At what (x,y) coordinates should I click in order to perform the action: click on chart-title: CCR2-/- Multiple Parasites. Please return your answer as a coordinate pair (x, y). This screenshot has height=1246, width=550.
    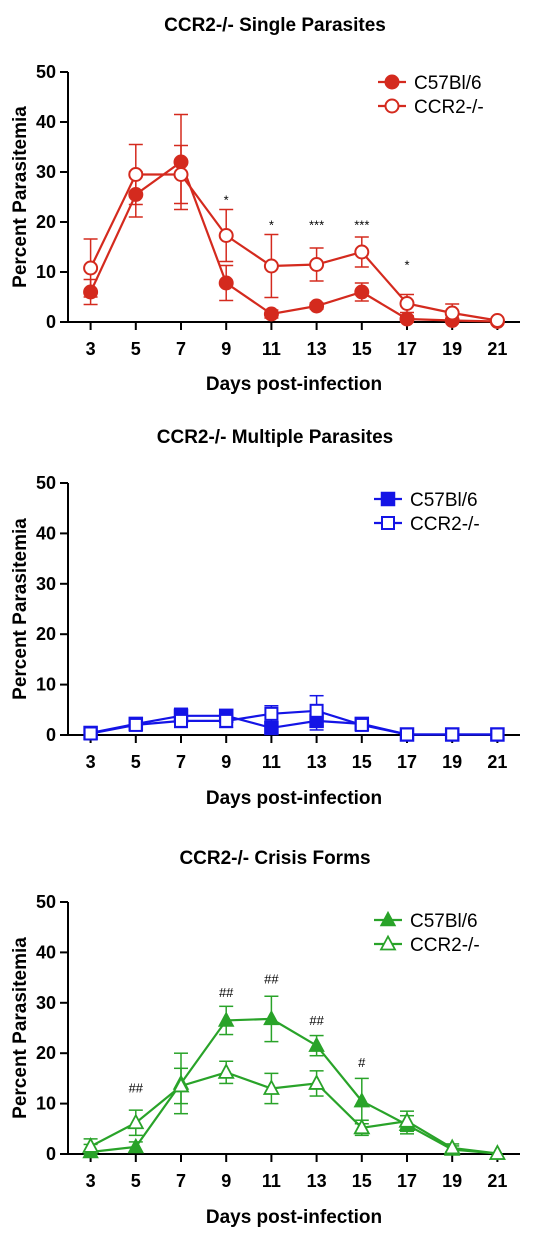
    Looking at the image, I should click on (275, 437).